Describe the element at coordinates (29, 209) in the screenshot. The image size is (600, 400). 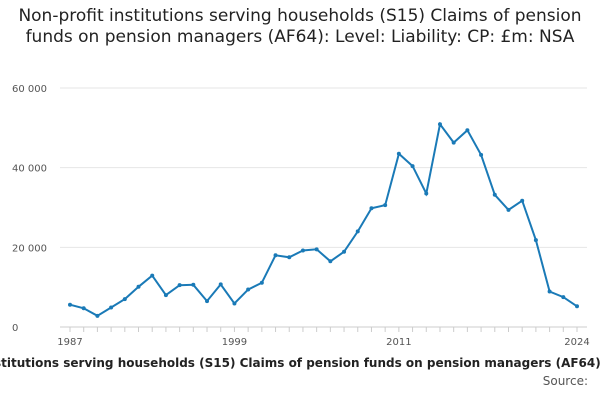
I see `y-tick-labels: 0 20 000 40 000 60 000` at that location.